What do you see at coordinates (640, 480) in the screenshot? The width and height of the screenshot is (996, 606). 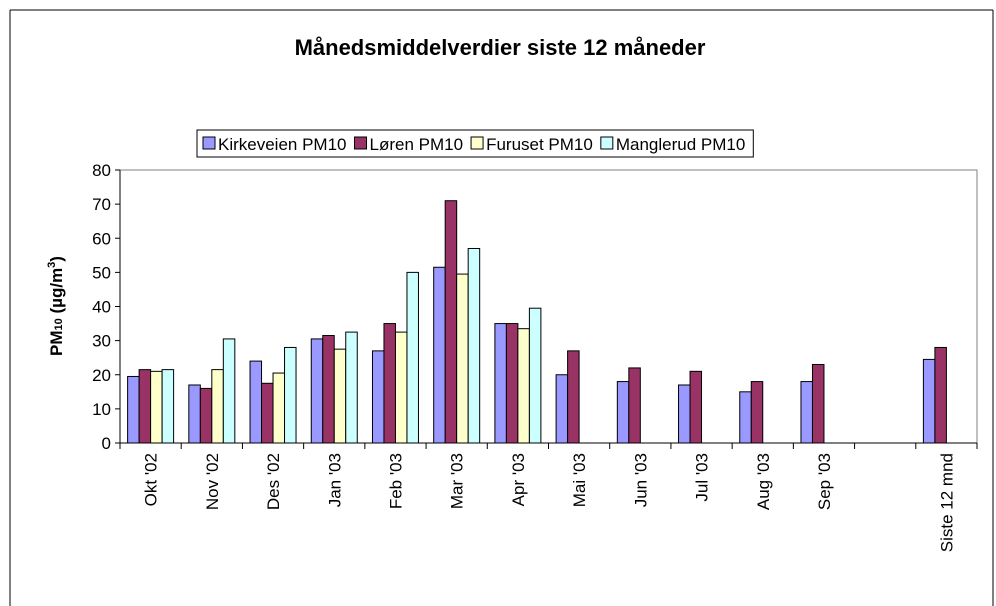 I see `x-tick-label: Jun '03` at bounding box center [640, 480].